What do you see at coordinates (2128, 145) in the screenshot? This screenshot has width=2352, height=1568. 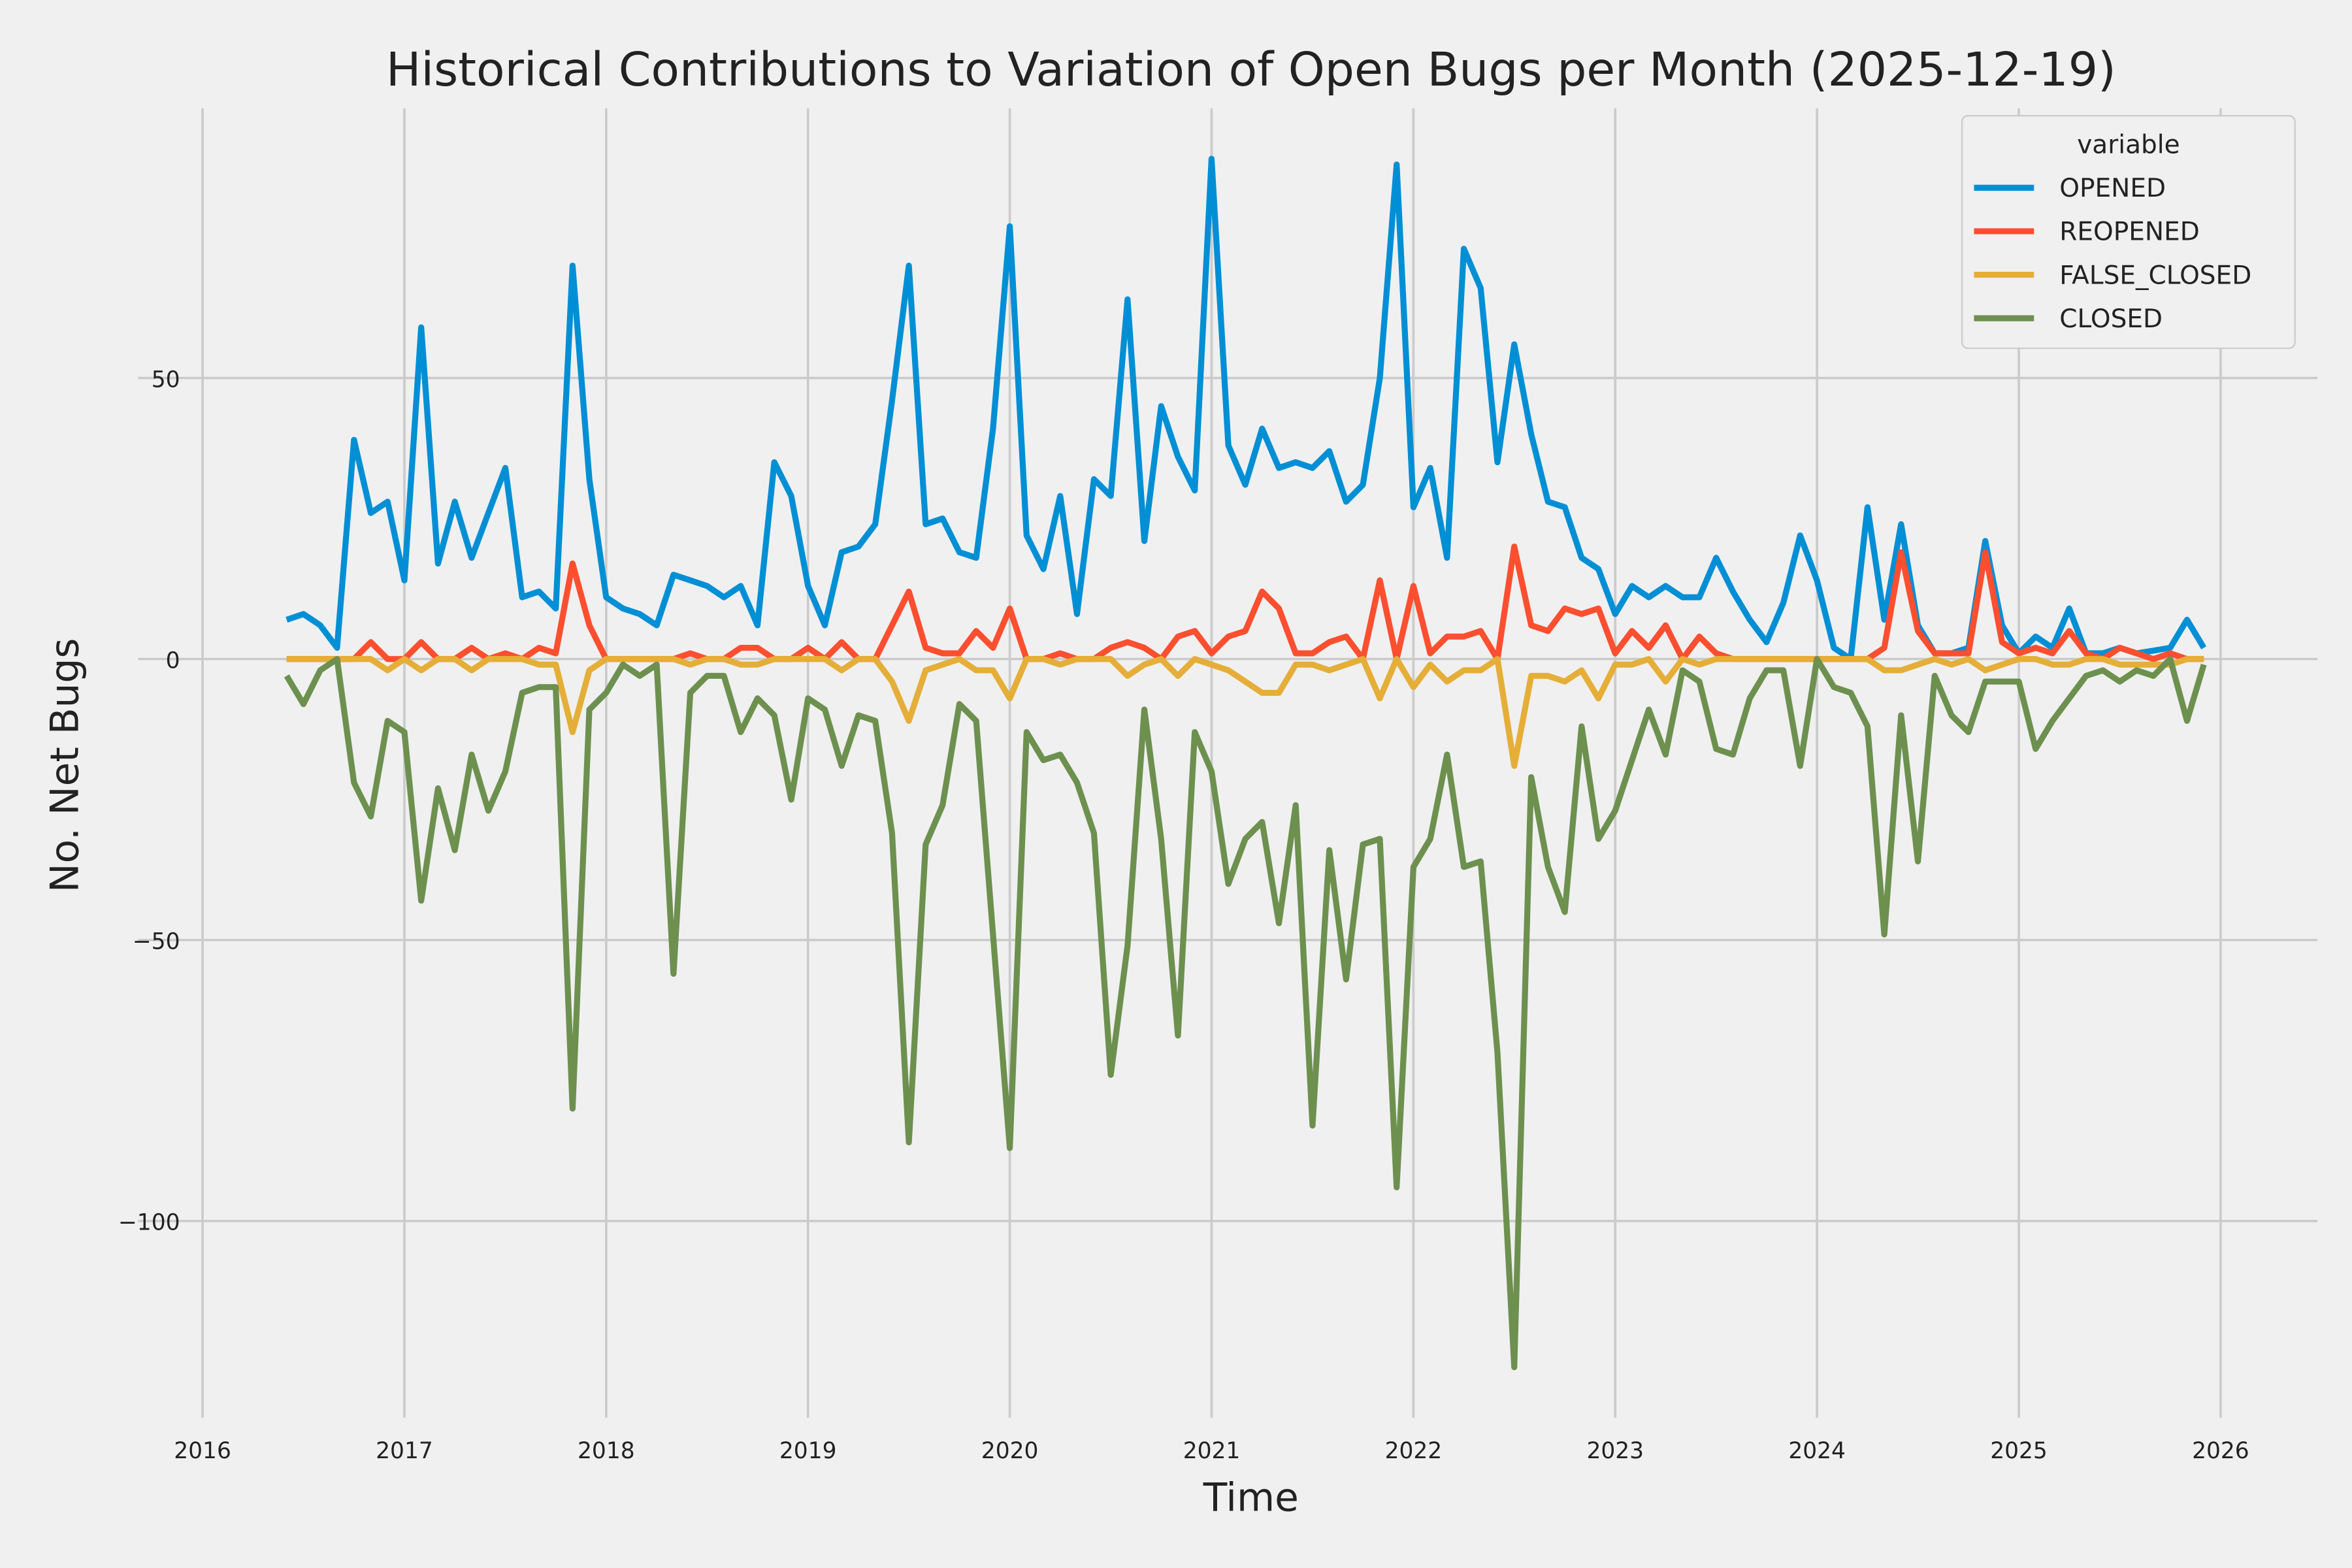 I see `legend-title: variable` at bounding box center [2128, 145].